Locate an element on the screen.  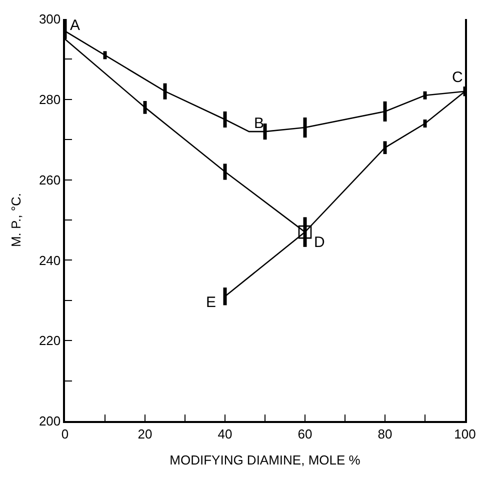
x-tick-label: 100 is located at coordinates (465, 434).